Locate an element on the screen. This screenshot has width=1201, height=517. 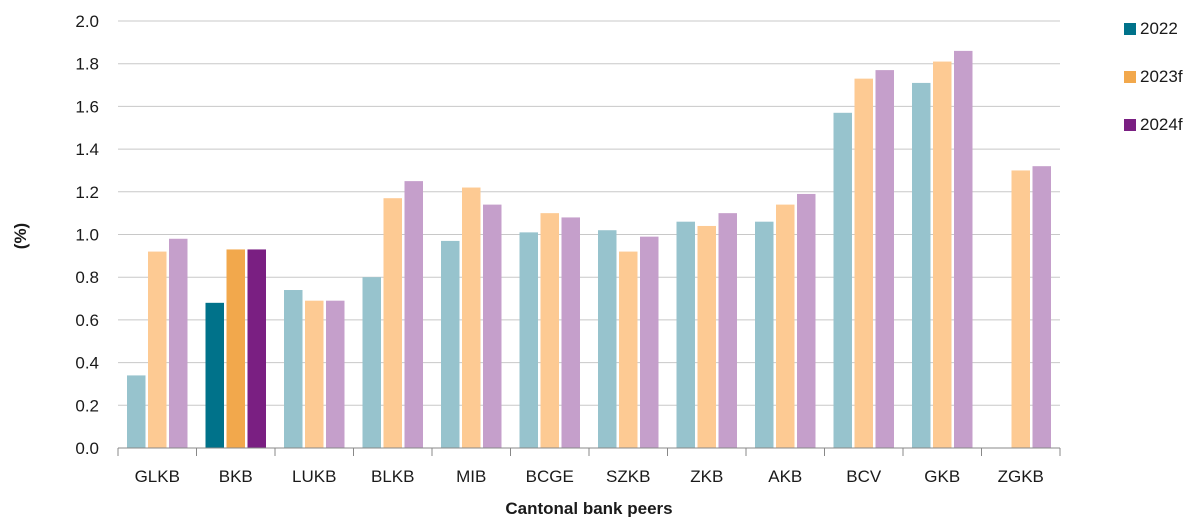
x-tick-label: GLKB is located at coordinates (157, 476).